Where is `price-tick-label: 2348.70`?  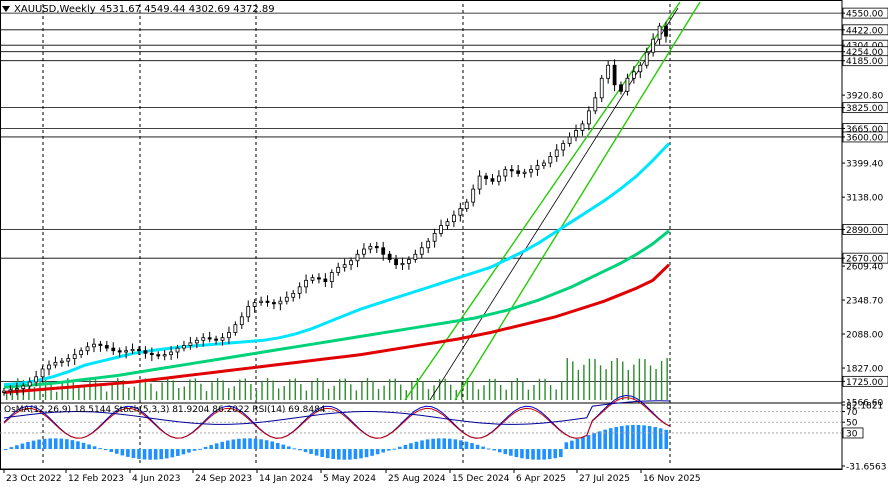 price-tick-label: 2348.70 is located at coordinates (864, 302).